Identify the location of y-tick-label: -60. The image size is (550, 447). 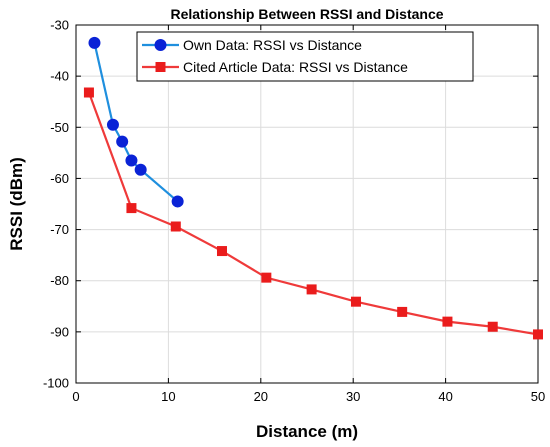
(59, 178).